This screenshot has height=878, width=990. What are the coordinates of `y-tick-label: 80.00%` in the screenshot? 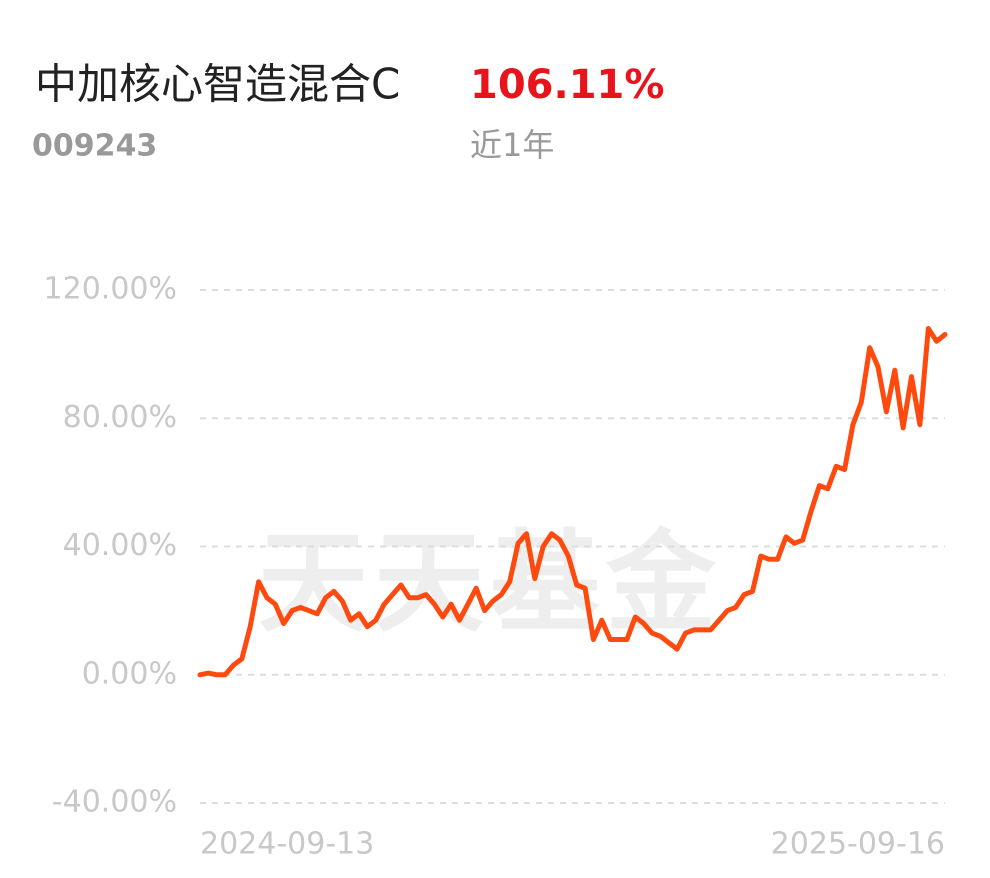 It's located at (120, 417).